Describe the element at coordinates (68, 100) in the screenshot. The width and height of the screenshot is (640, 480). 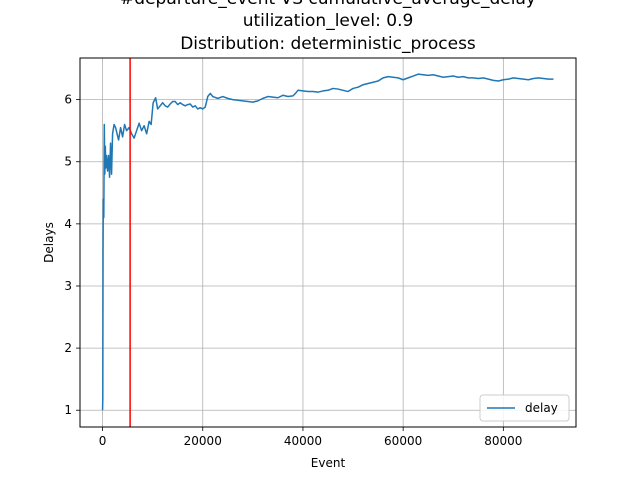
I see `y-tick-label: 6` at that location.